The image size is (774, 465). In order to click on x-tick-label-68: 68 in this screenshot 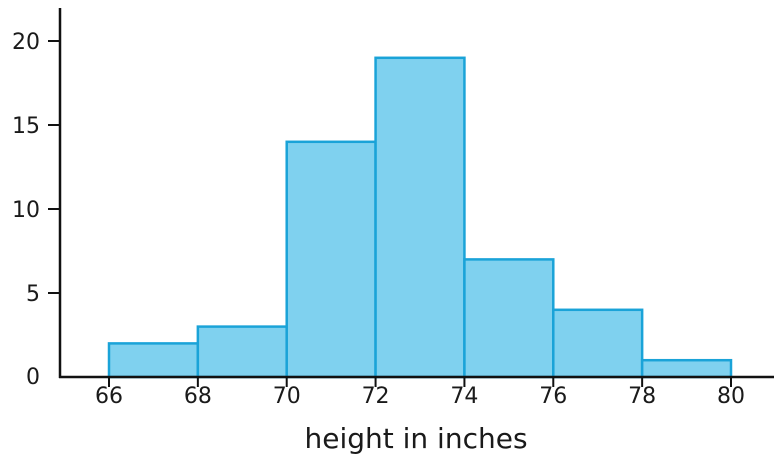, I will do `click(198, 396)`.